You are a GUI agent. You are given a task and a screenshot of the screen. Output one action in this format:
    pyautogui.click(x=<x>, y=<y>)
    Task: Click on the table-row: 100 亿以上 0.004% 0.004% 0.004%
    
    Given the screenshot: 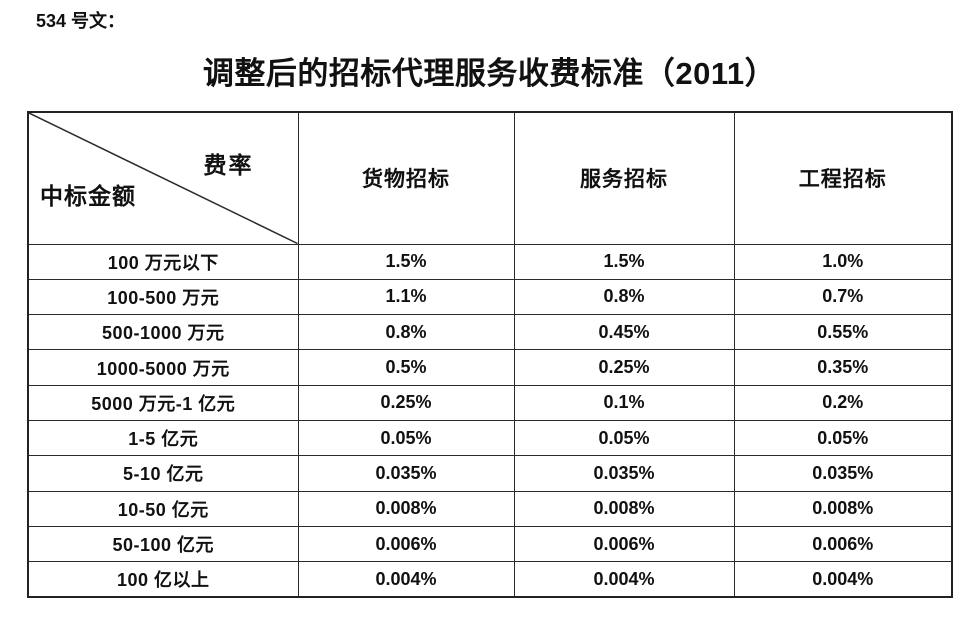 What is the action you would take?
    pyautogui.click(x=490, y=579)
    